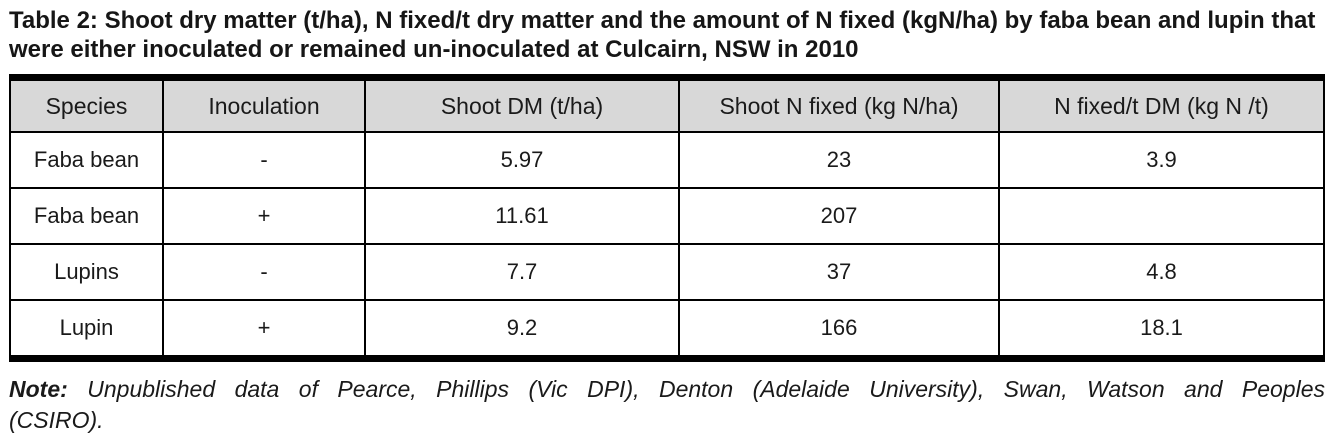 Image resolution: width=1334 pixels, height=443 pixels. I want to click on column-header-species: Species, so click(86, 104).